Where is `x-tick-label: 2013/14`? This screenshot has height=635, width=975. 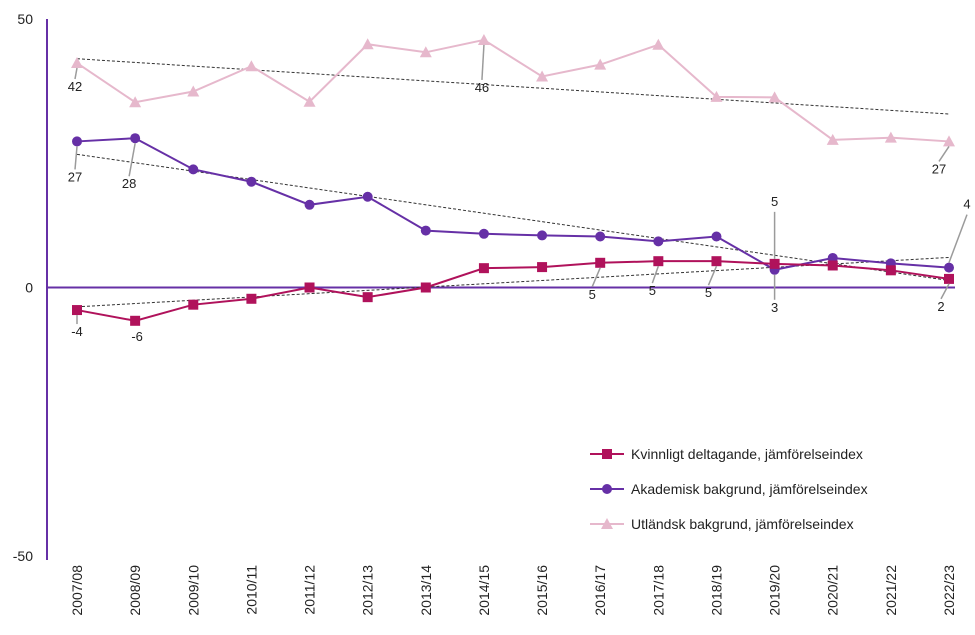
x-tick-label: 2013/14 is located at coordinates (426, 590).